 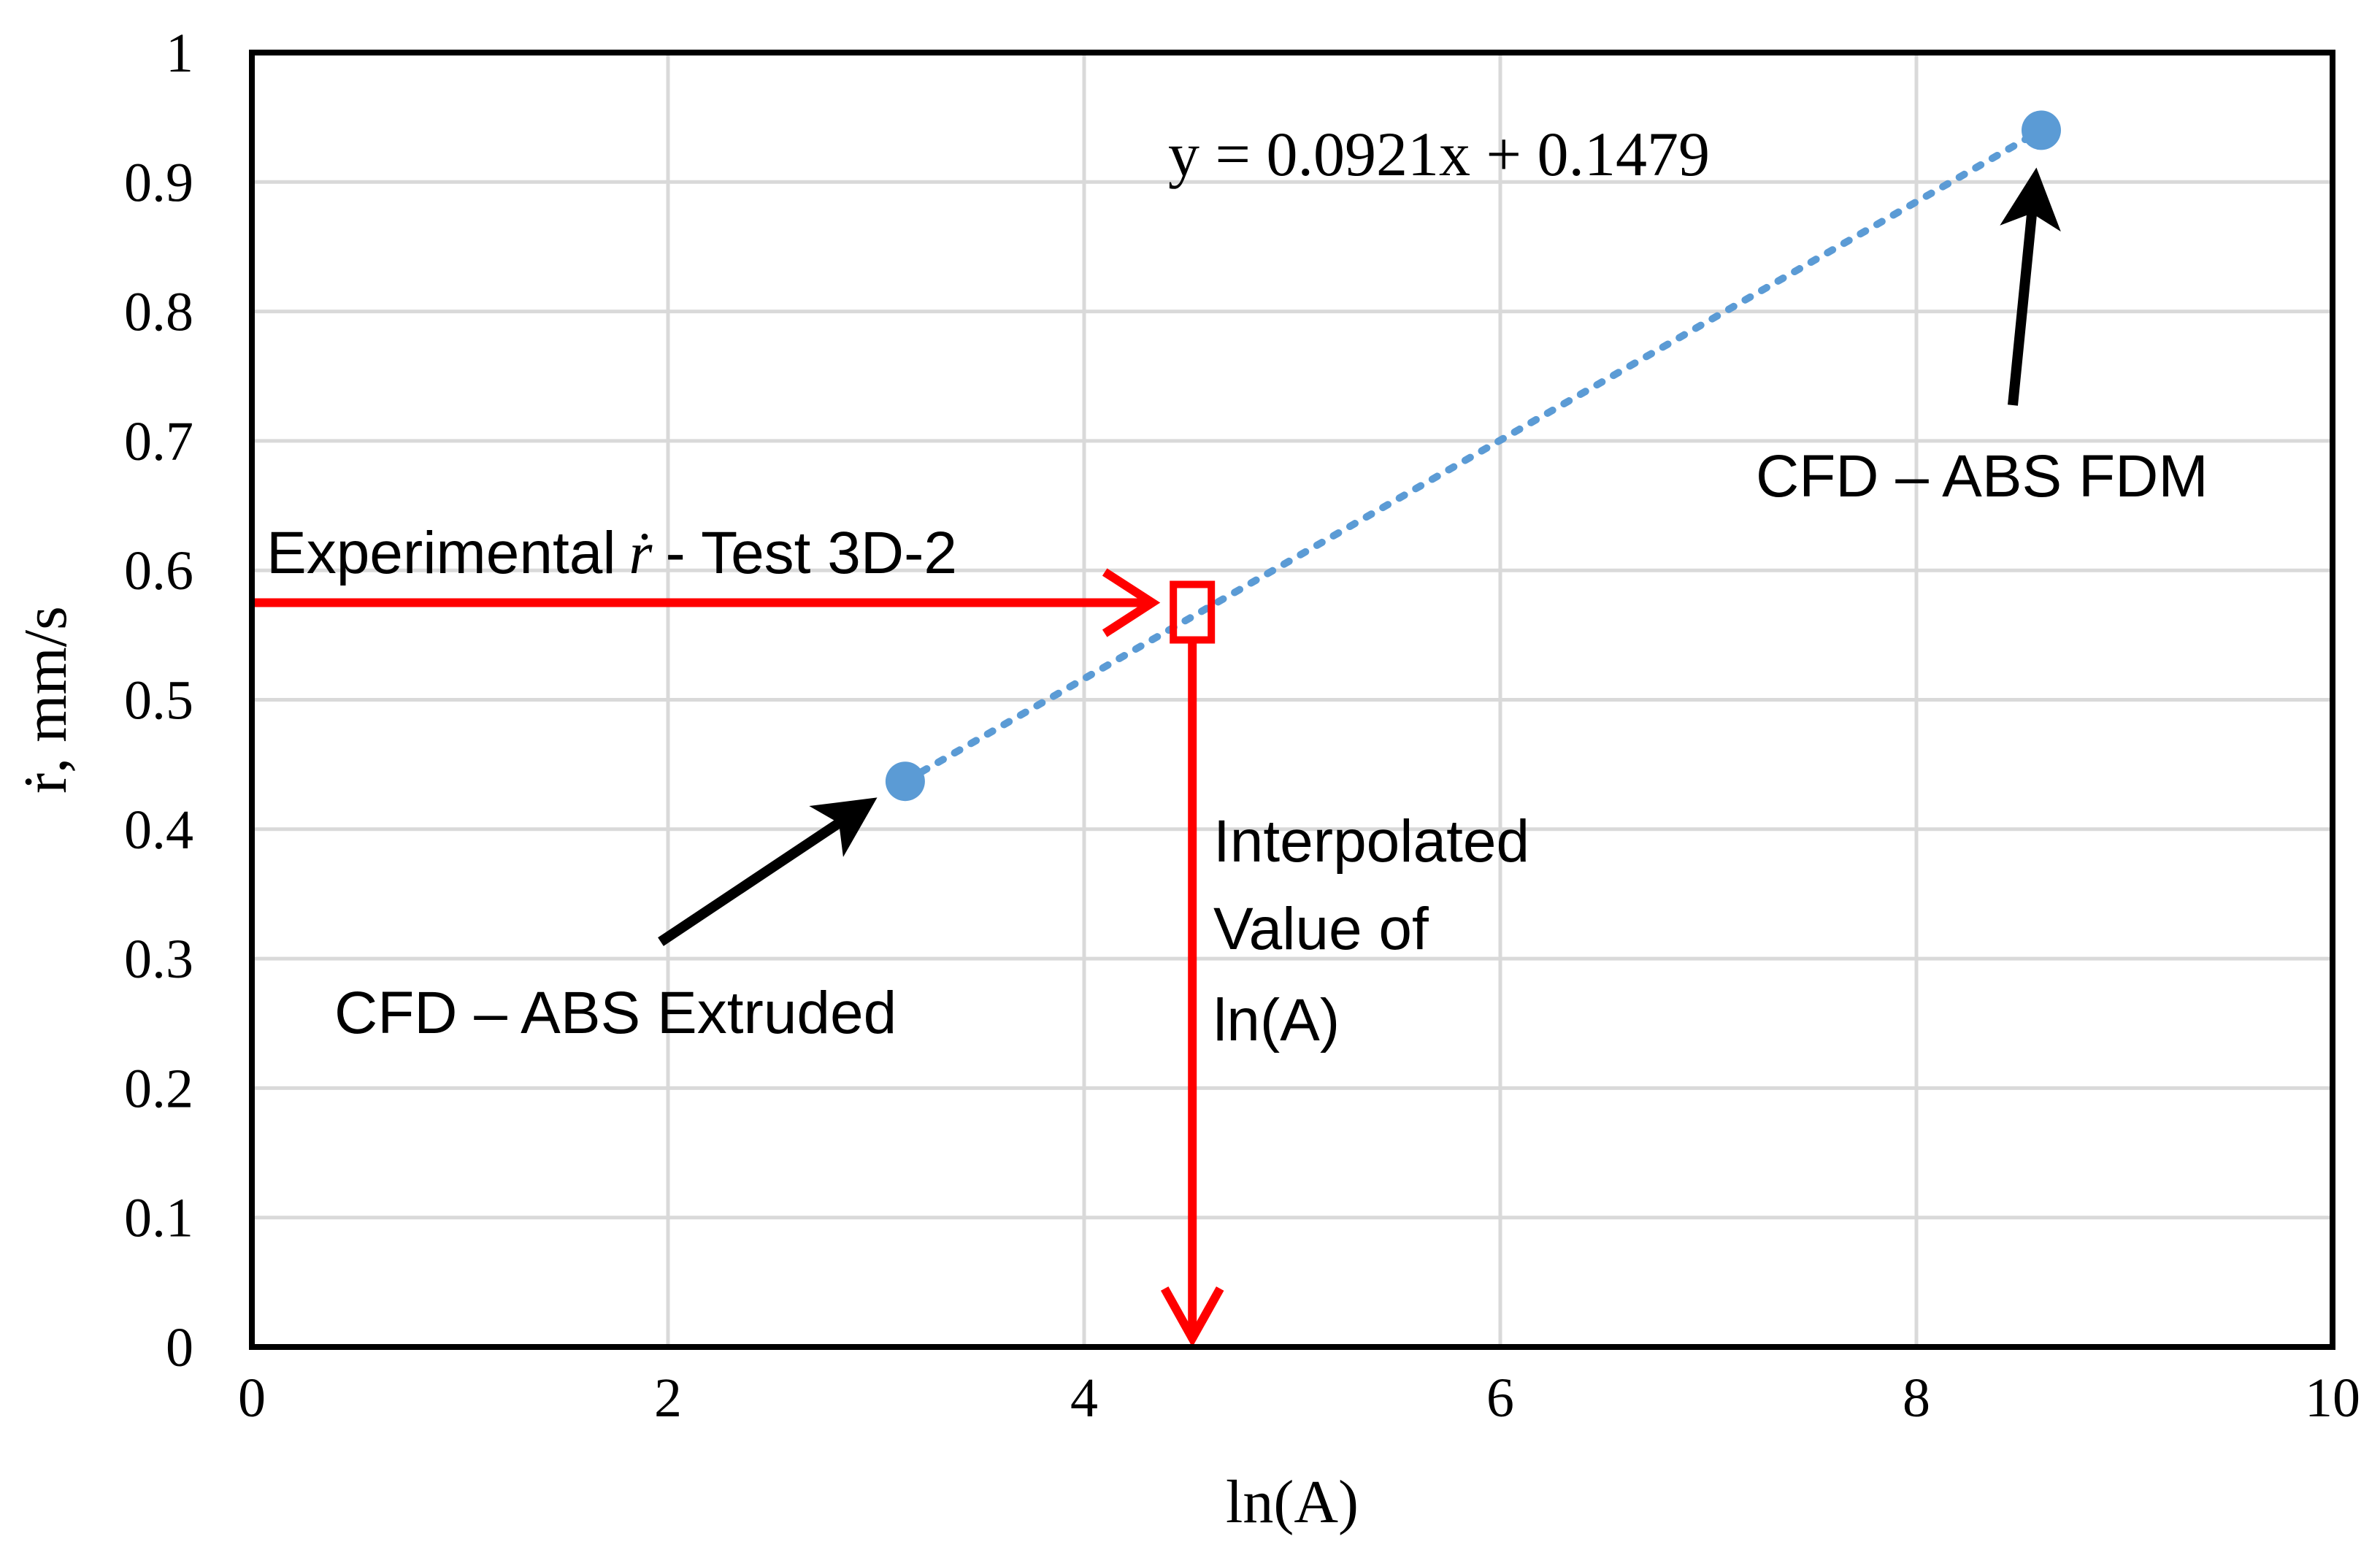 What do you see at coordinates (441, 553) in the screenshot?
I see `experimental-label-prefix: Experimental` at bounding box center [441, 553].